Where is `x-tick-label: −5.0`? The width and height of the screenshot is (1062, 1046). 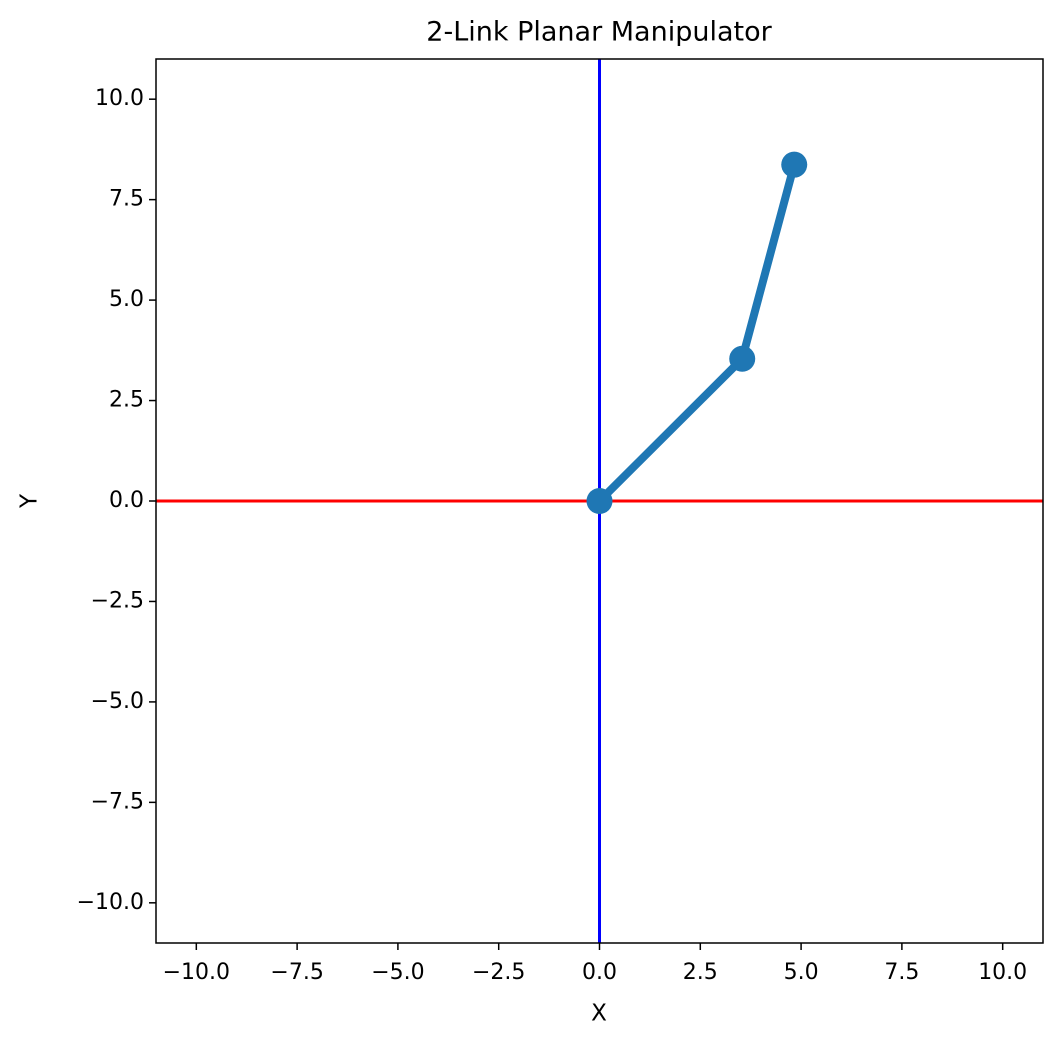
x-tick-label: −5.0 is located at coordinates (397, 972).